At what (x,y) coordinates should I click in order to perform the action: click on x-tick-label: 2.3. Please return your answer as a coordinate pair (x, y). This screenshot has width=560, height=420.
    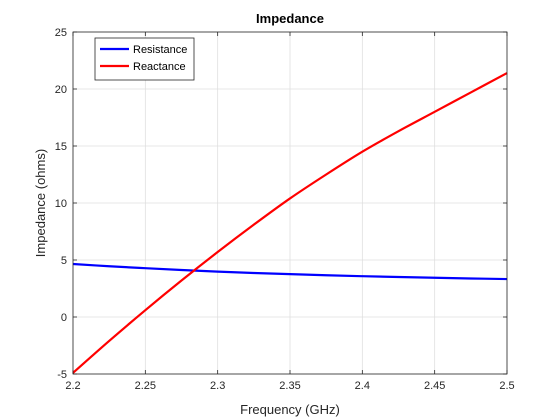
    Looking at the image, I should click on (217, 386).